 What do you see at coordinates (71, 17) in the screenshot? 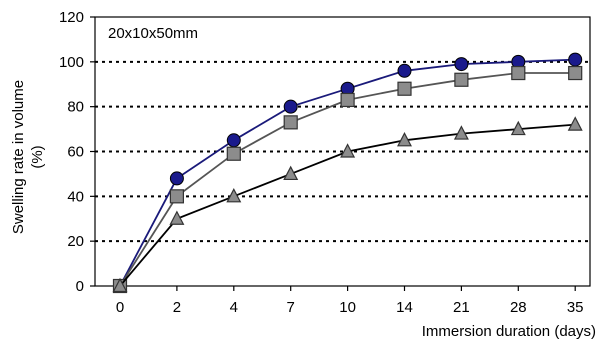
I see `y-tick-label-120: 120` at bounding box center [71, 17].